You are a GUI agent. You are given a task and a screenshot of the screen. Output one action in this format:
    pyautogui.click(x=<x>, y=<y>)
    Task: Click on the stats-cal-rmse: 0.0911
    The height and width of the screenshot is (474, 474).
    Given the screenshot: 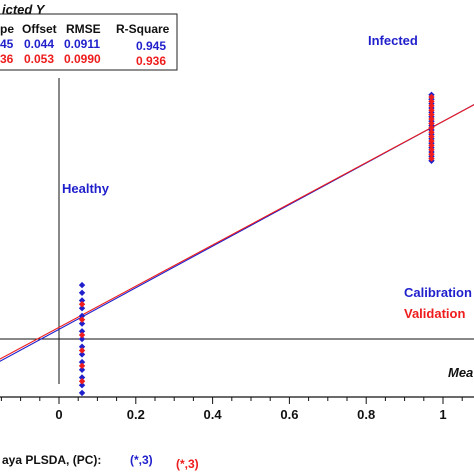 What is the action you would take?
    pyautogui.click(x=82, y=44)
    